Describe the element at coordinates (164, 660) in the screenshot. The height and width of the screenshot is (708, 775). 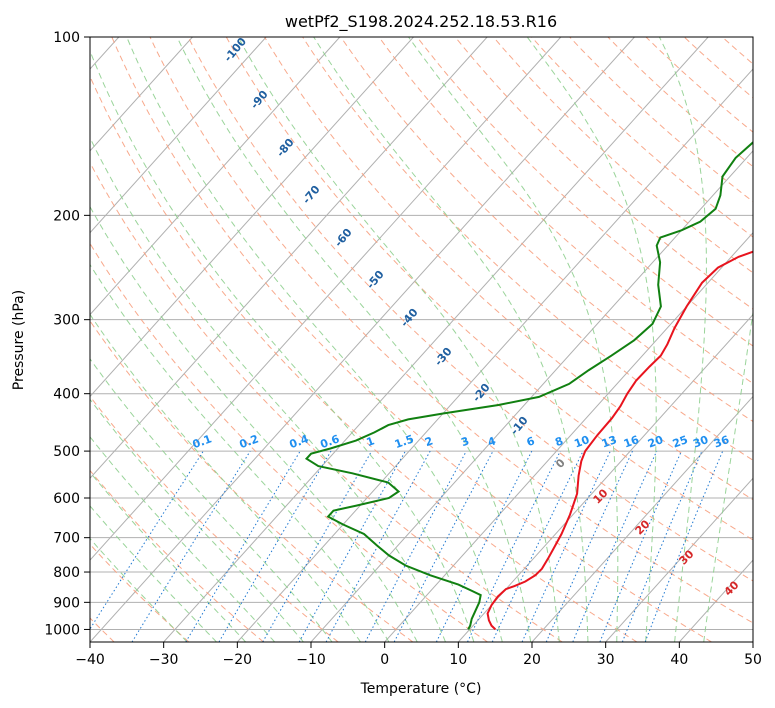
I see `x-tick-label: −30` at that location.